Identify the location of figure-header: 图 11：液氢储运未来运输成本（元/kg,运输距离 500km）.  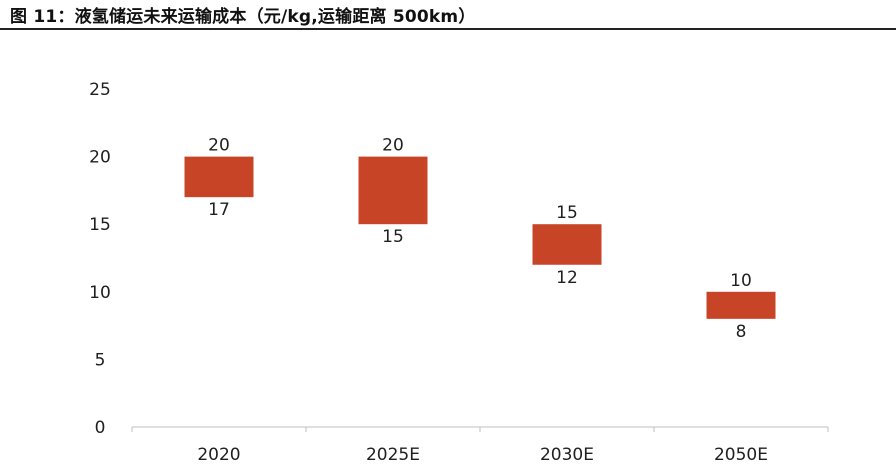
(448, 15).